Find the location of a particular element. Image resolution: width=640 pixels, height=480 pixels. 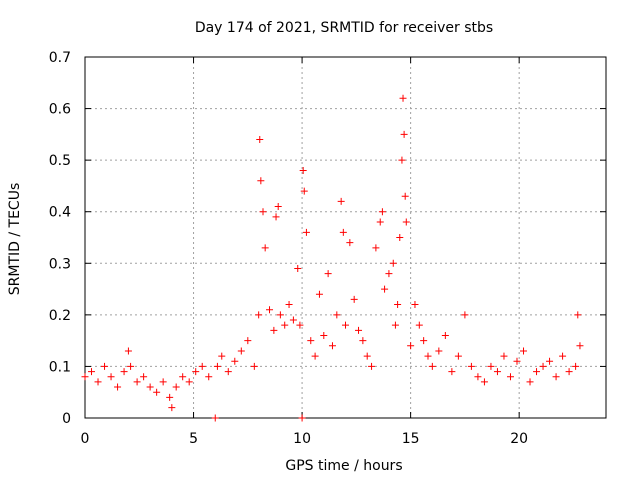

x-axis-label: GPS time / hours is located at coordinates (343, 466).